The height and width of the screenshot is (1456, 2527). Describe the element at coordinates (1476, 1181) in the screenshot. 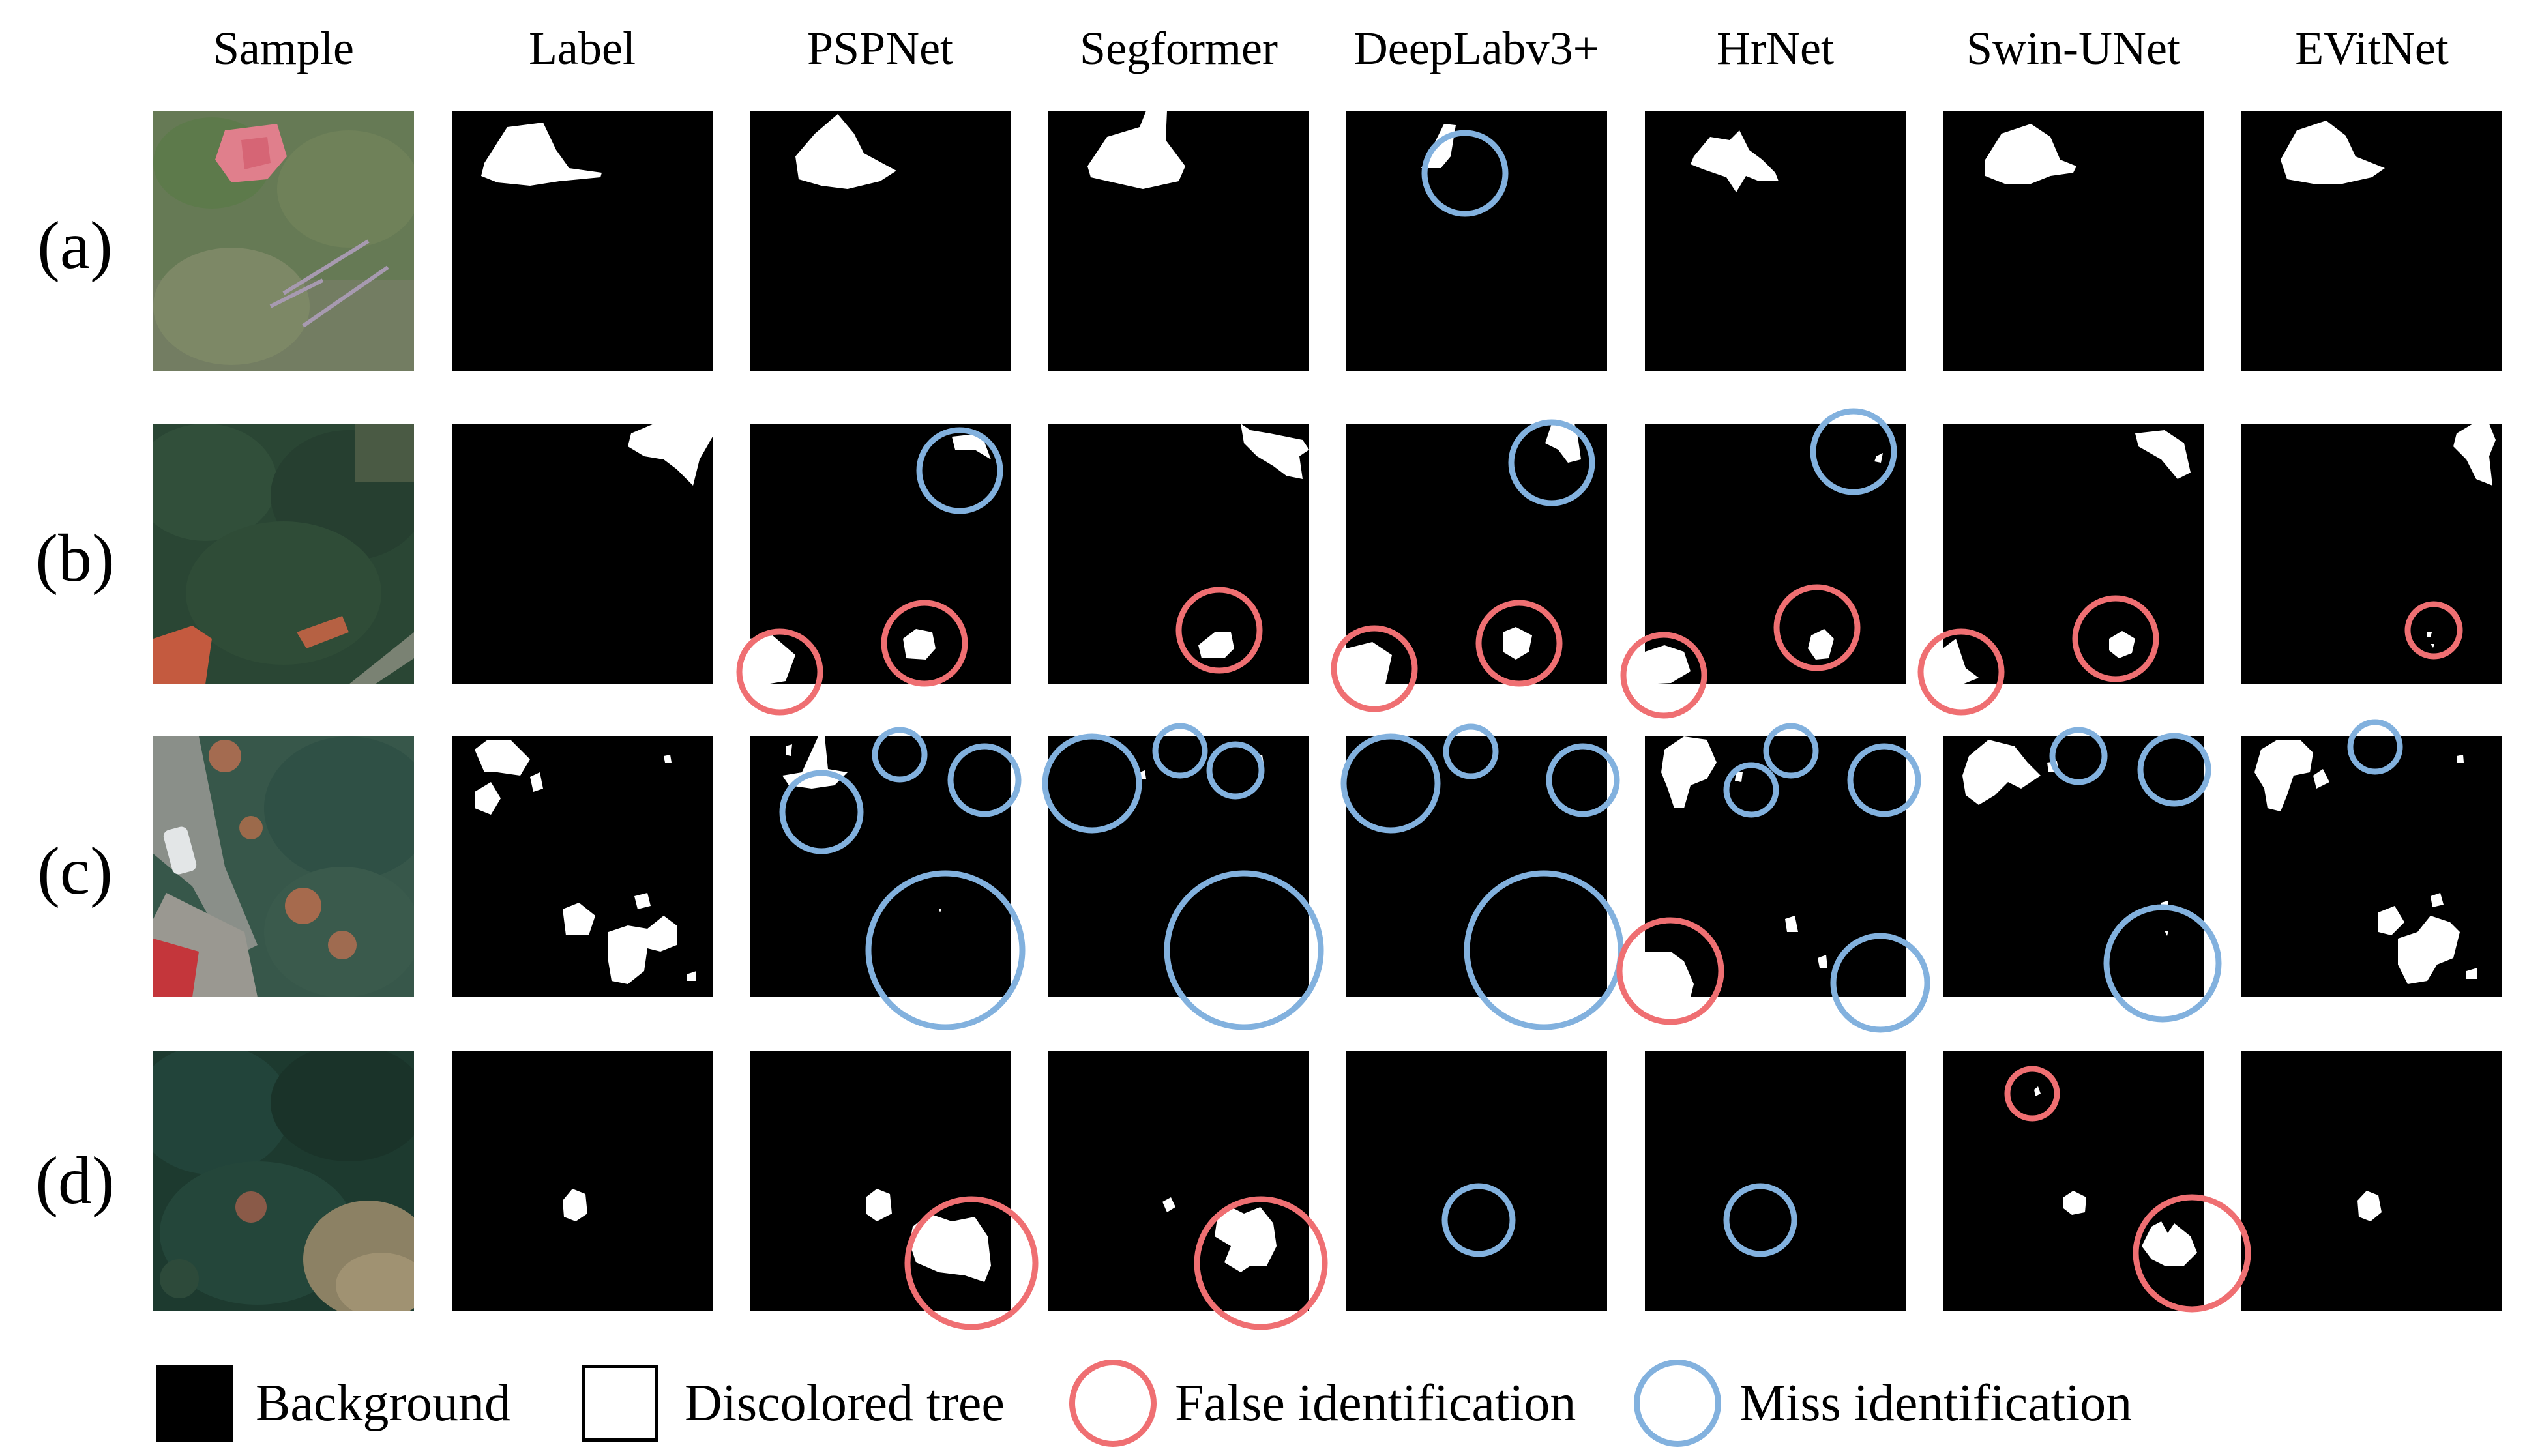

I see `mask-deeplabv3-d` at that location.